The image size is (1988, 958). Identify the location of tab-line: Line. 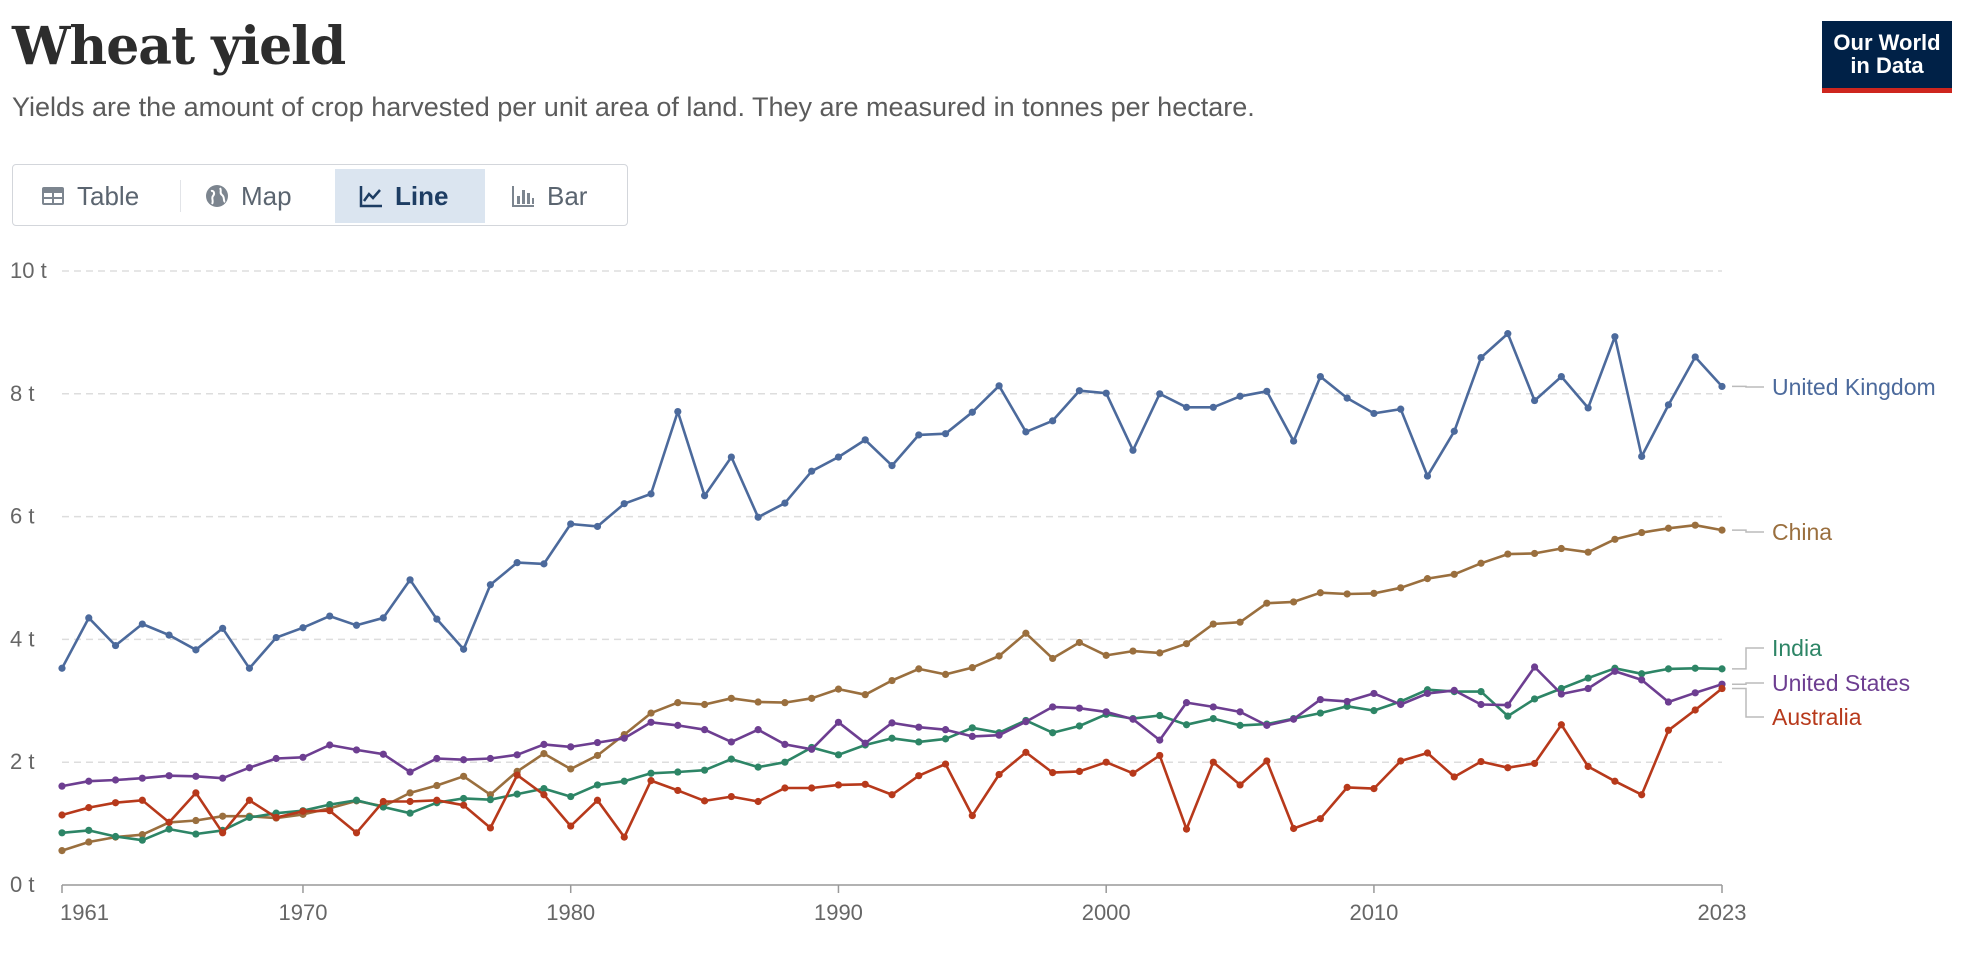
(410, 196).